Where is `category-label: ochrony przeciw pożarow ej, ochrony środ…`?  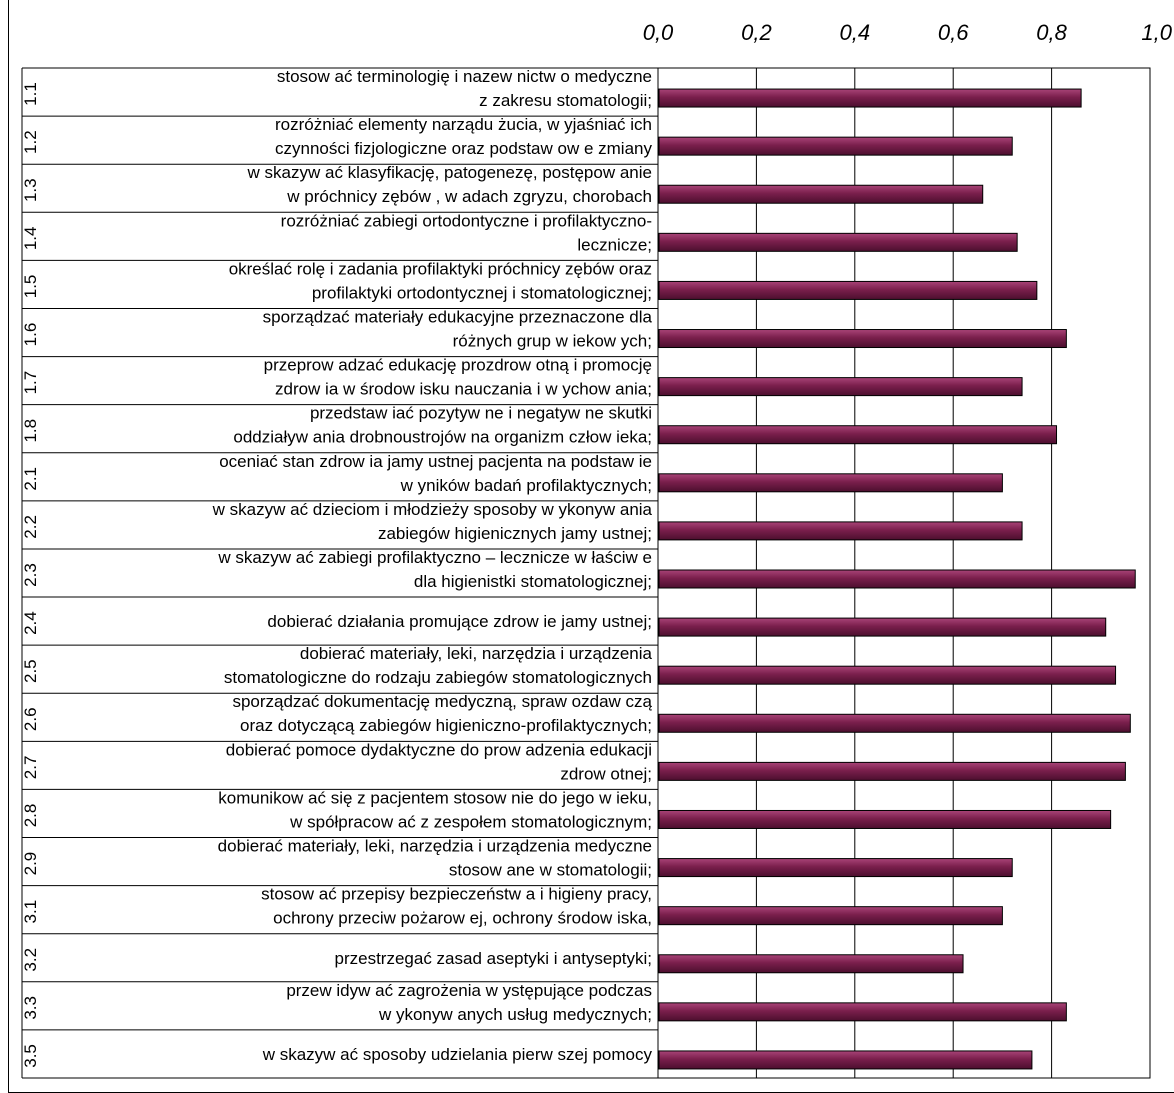
category-label: ochrony przeciw pożarow ej, ochrony środ… is located at coordinates (462, 918).